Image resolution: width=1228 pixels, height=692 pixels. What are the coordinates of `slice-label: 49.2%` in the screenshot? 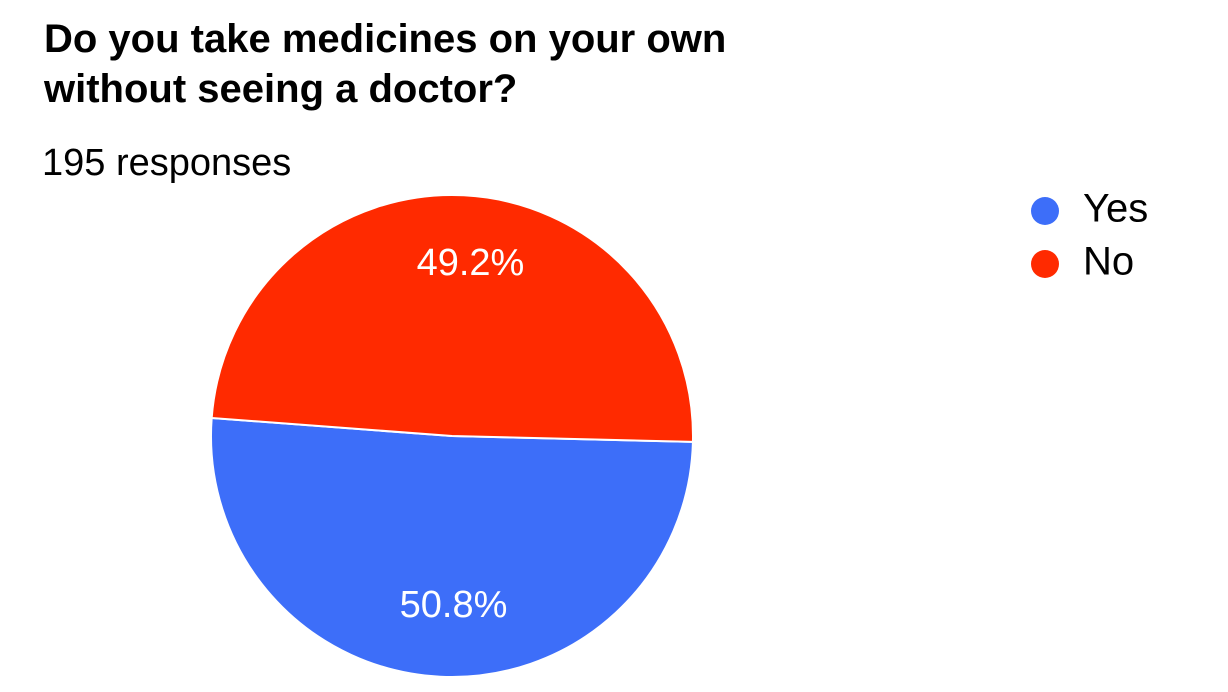 It's located at (471, 263).